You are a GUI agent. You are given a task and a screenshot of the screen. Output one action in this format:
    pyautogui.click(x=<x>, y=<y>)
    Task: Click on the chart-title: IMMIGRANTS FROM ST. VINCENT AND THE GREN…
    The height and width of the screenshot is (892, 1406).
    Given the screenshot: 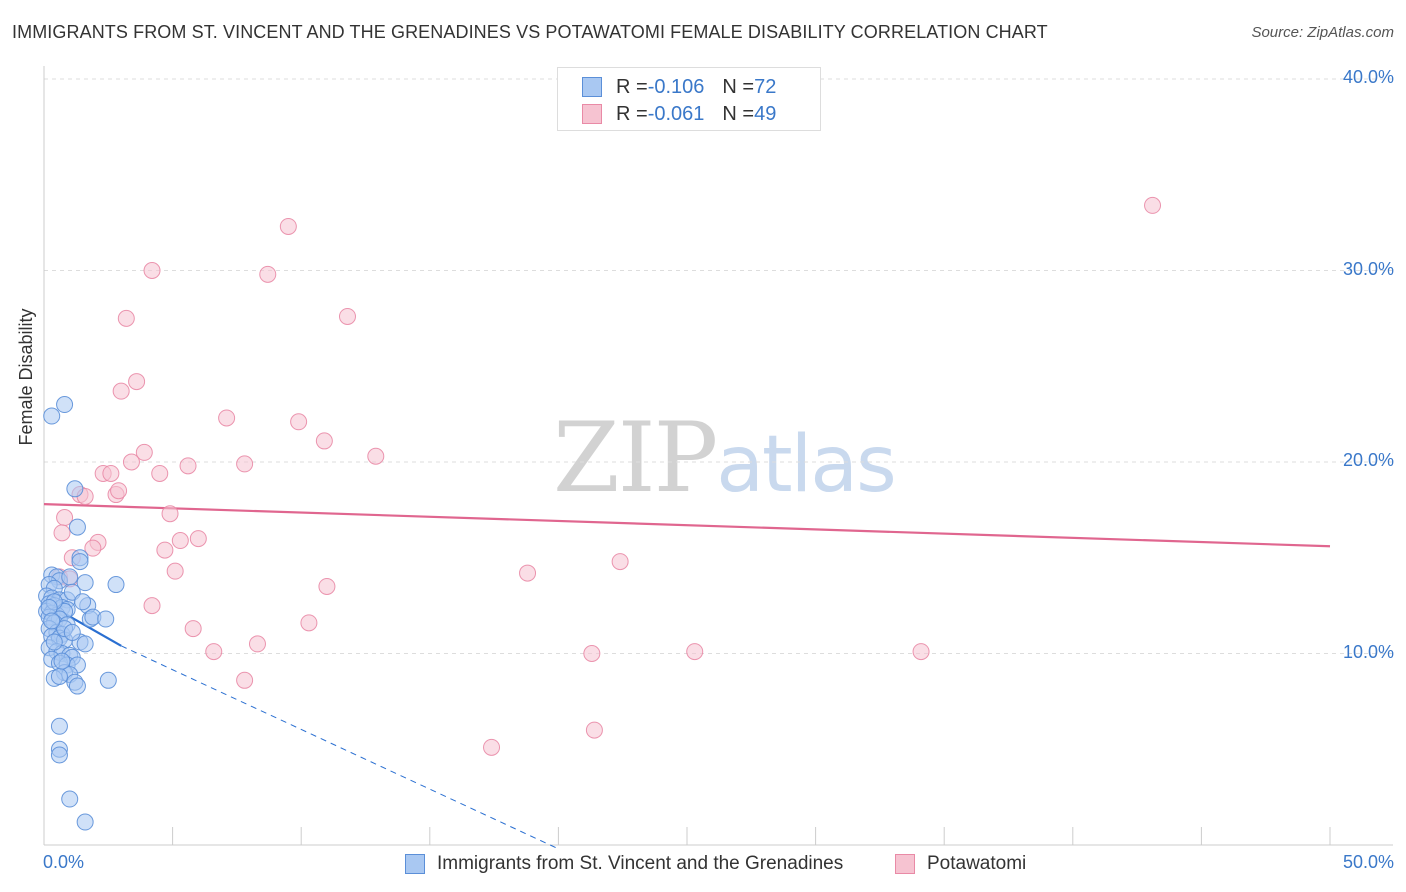 What is the action you would take?
    pyautogui.click(x=530, y=32)
    